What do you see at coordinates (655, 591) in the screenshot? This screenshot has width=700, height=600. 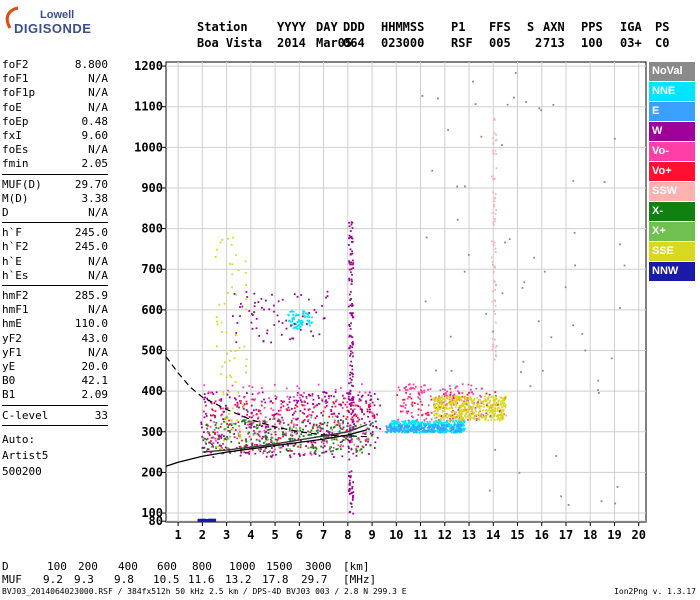 I see `version-label: Ion2Png v. 1.3.17` at bounding box center [655, 591].